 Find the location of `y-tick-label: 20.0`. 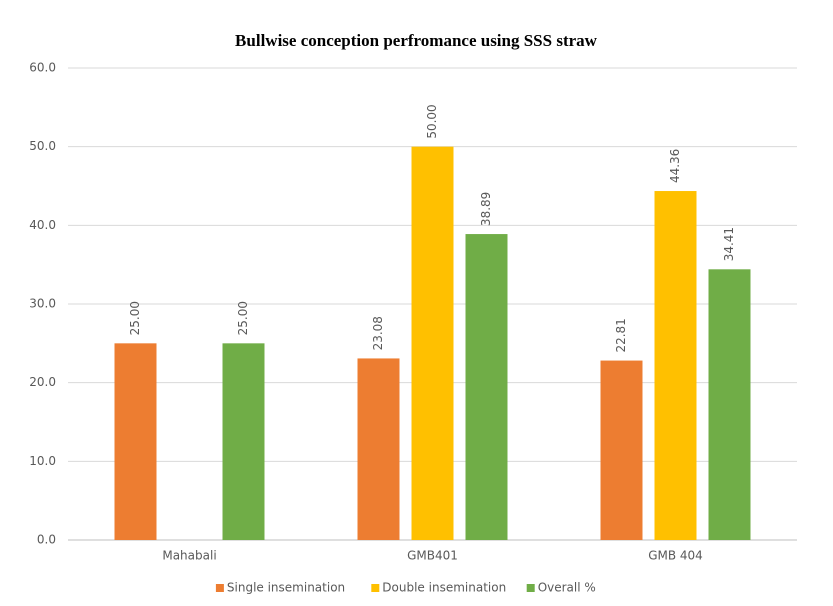

y-tick-label: 20.0 is located at coordinates (42, 382).